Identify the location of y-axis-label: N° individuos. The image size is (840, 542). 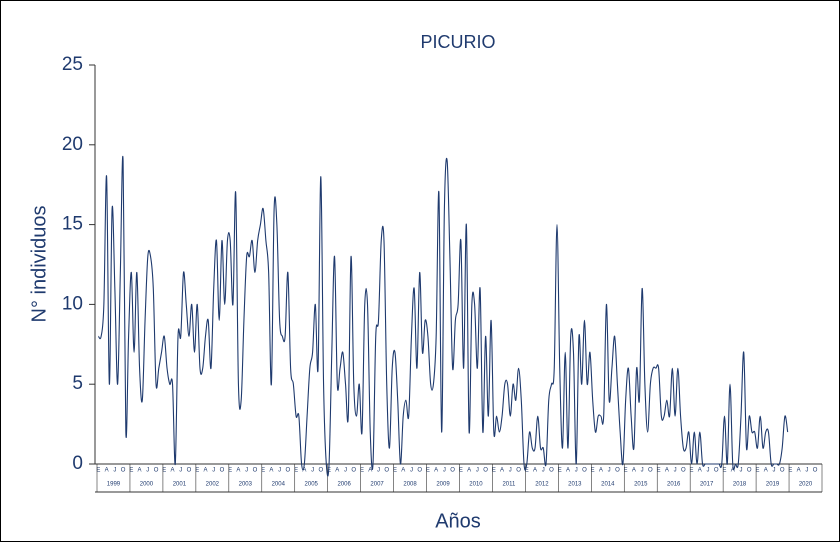
(39, 264).